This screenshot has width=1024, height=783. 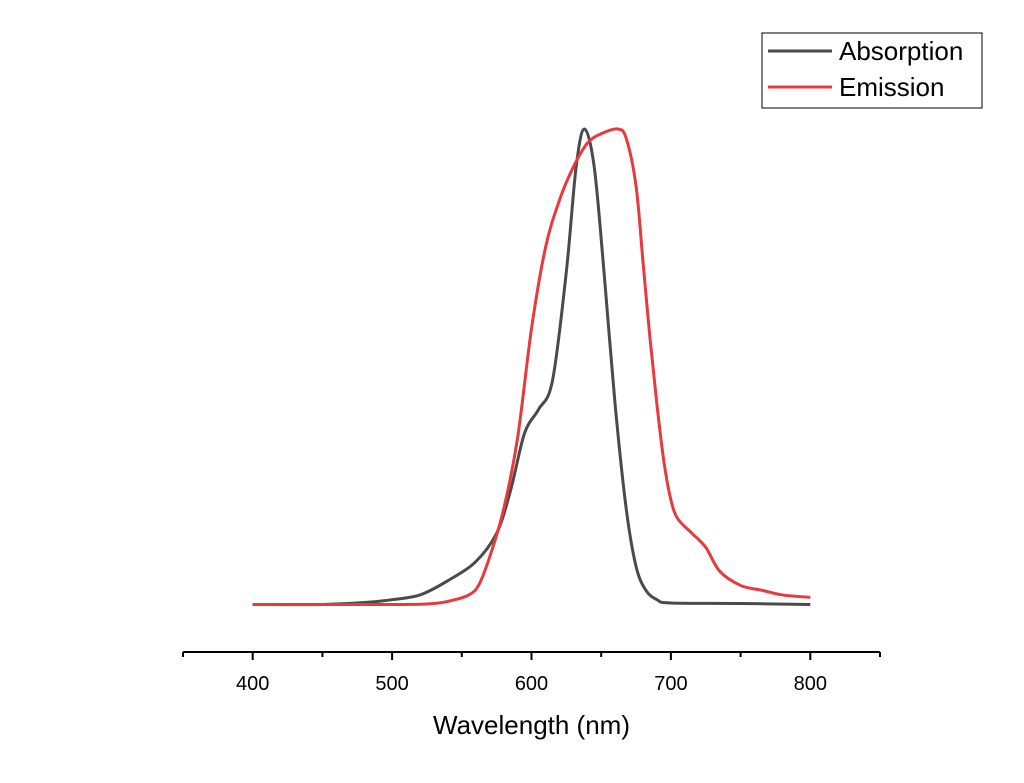 What do you see at coordinates (252, 684) in the screenshot?
I see `x-tick-label: 400` at bounding box center [252, 684].